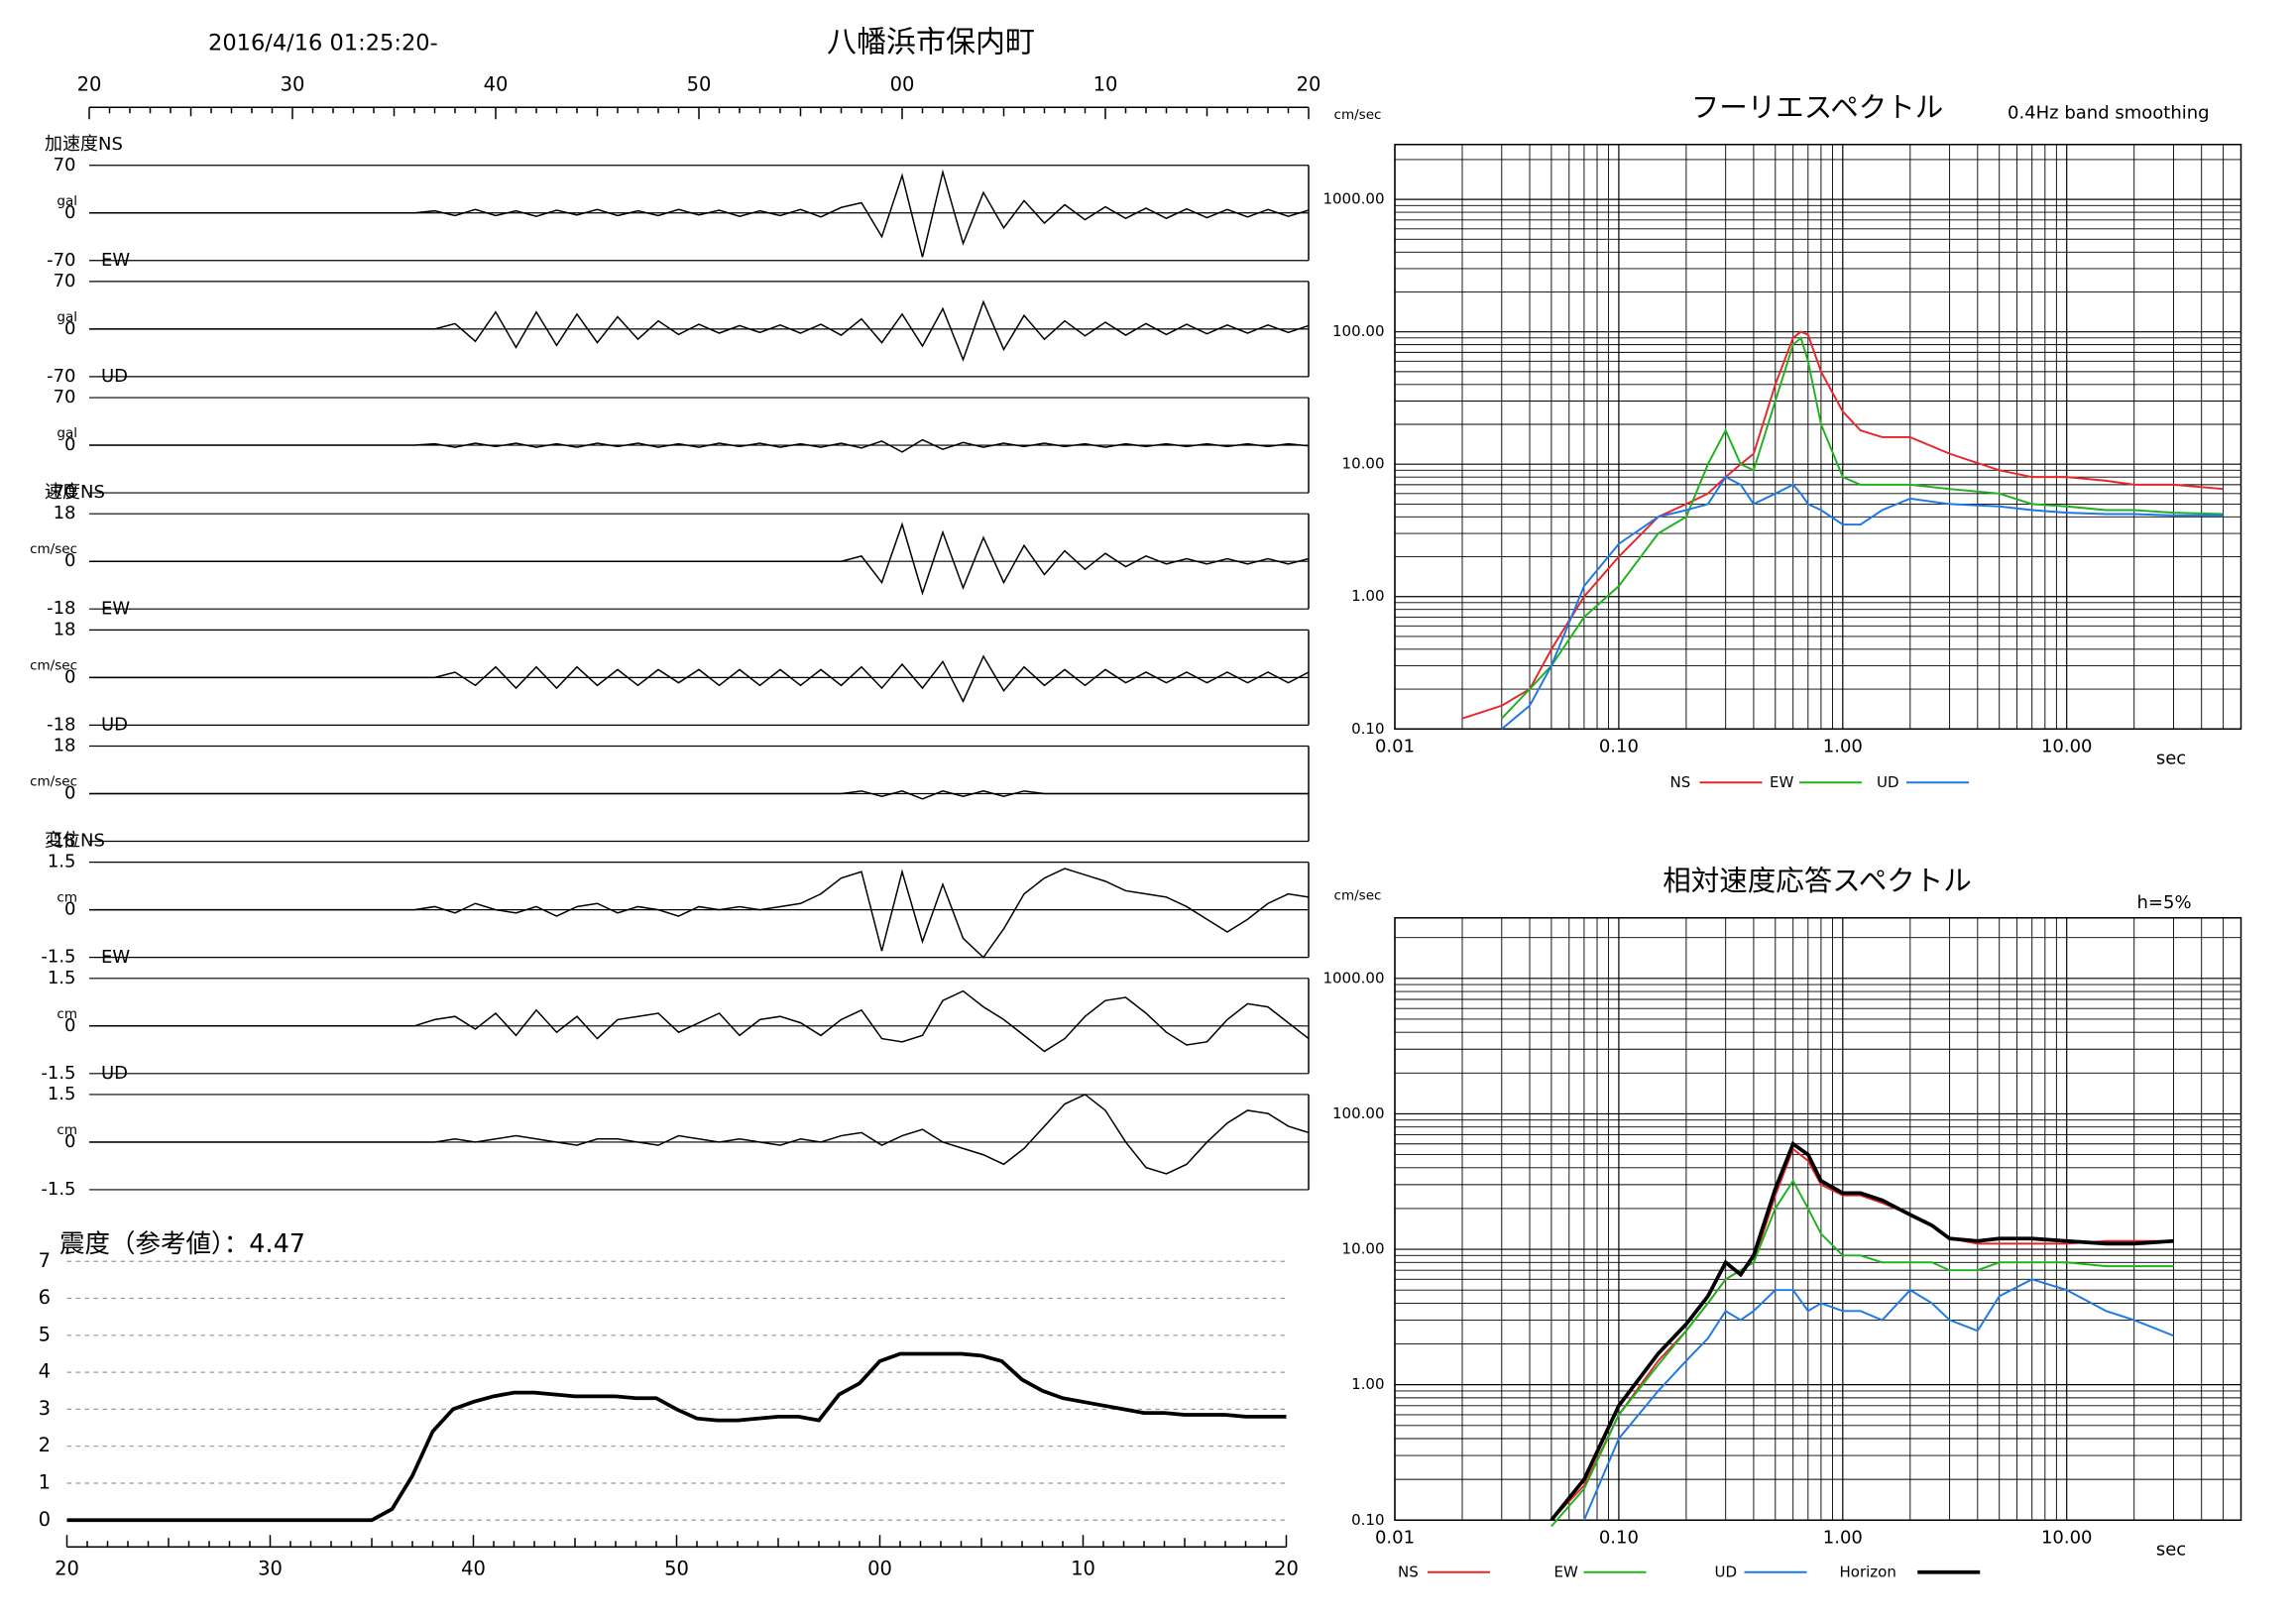 The height and width of the screenshot is (1623, 2296). Describe the element at coordinates (1817, 881) in the screenshot. I see `chart-title: 相対速度応答スペクトル` at that location.